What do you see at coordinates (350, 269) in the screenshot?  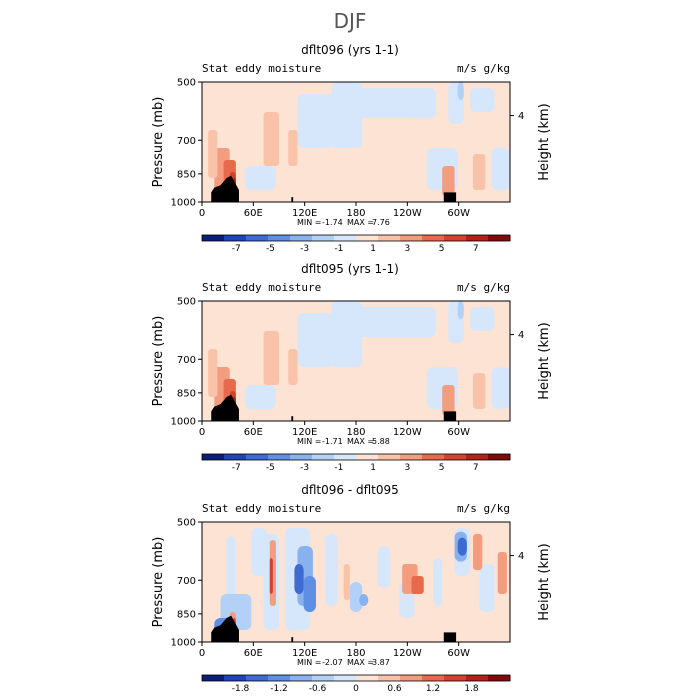 I see `panel-title: dflt095 (yrs 1-1)` at bounding box center [350, 269].